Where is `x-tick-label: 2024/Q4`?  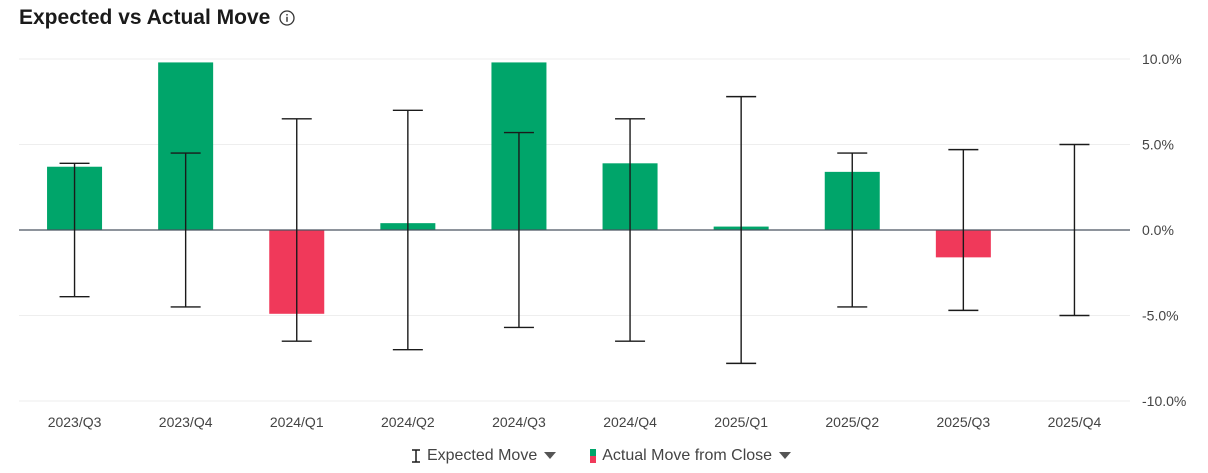
x-tick-label: 2024/Q4 is located at coordinates (630, 422).